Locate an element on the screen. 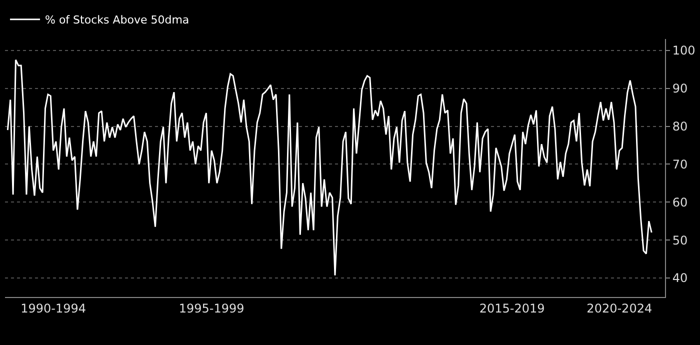 This screenshot has height=345, width=700. y-tick-label: 90 is located at coordinates (680, 89).